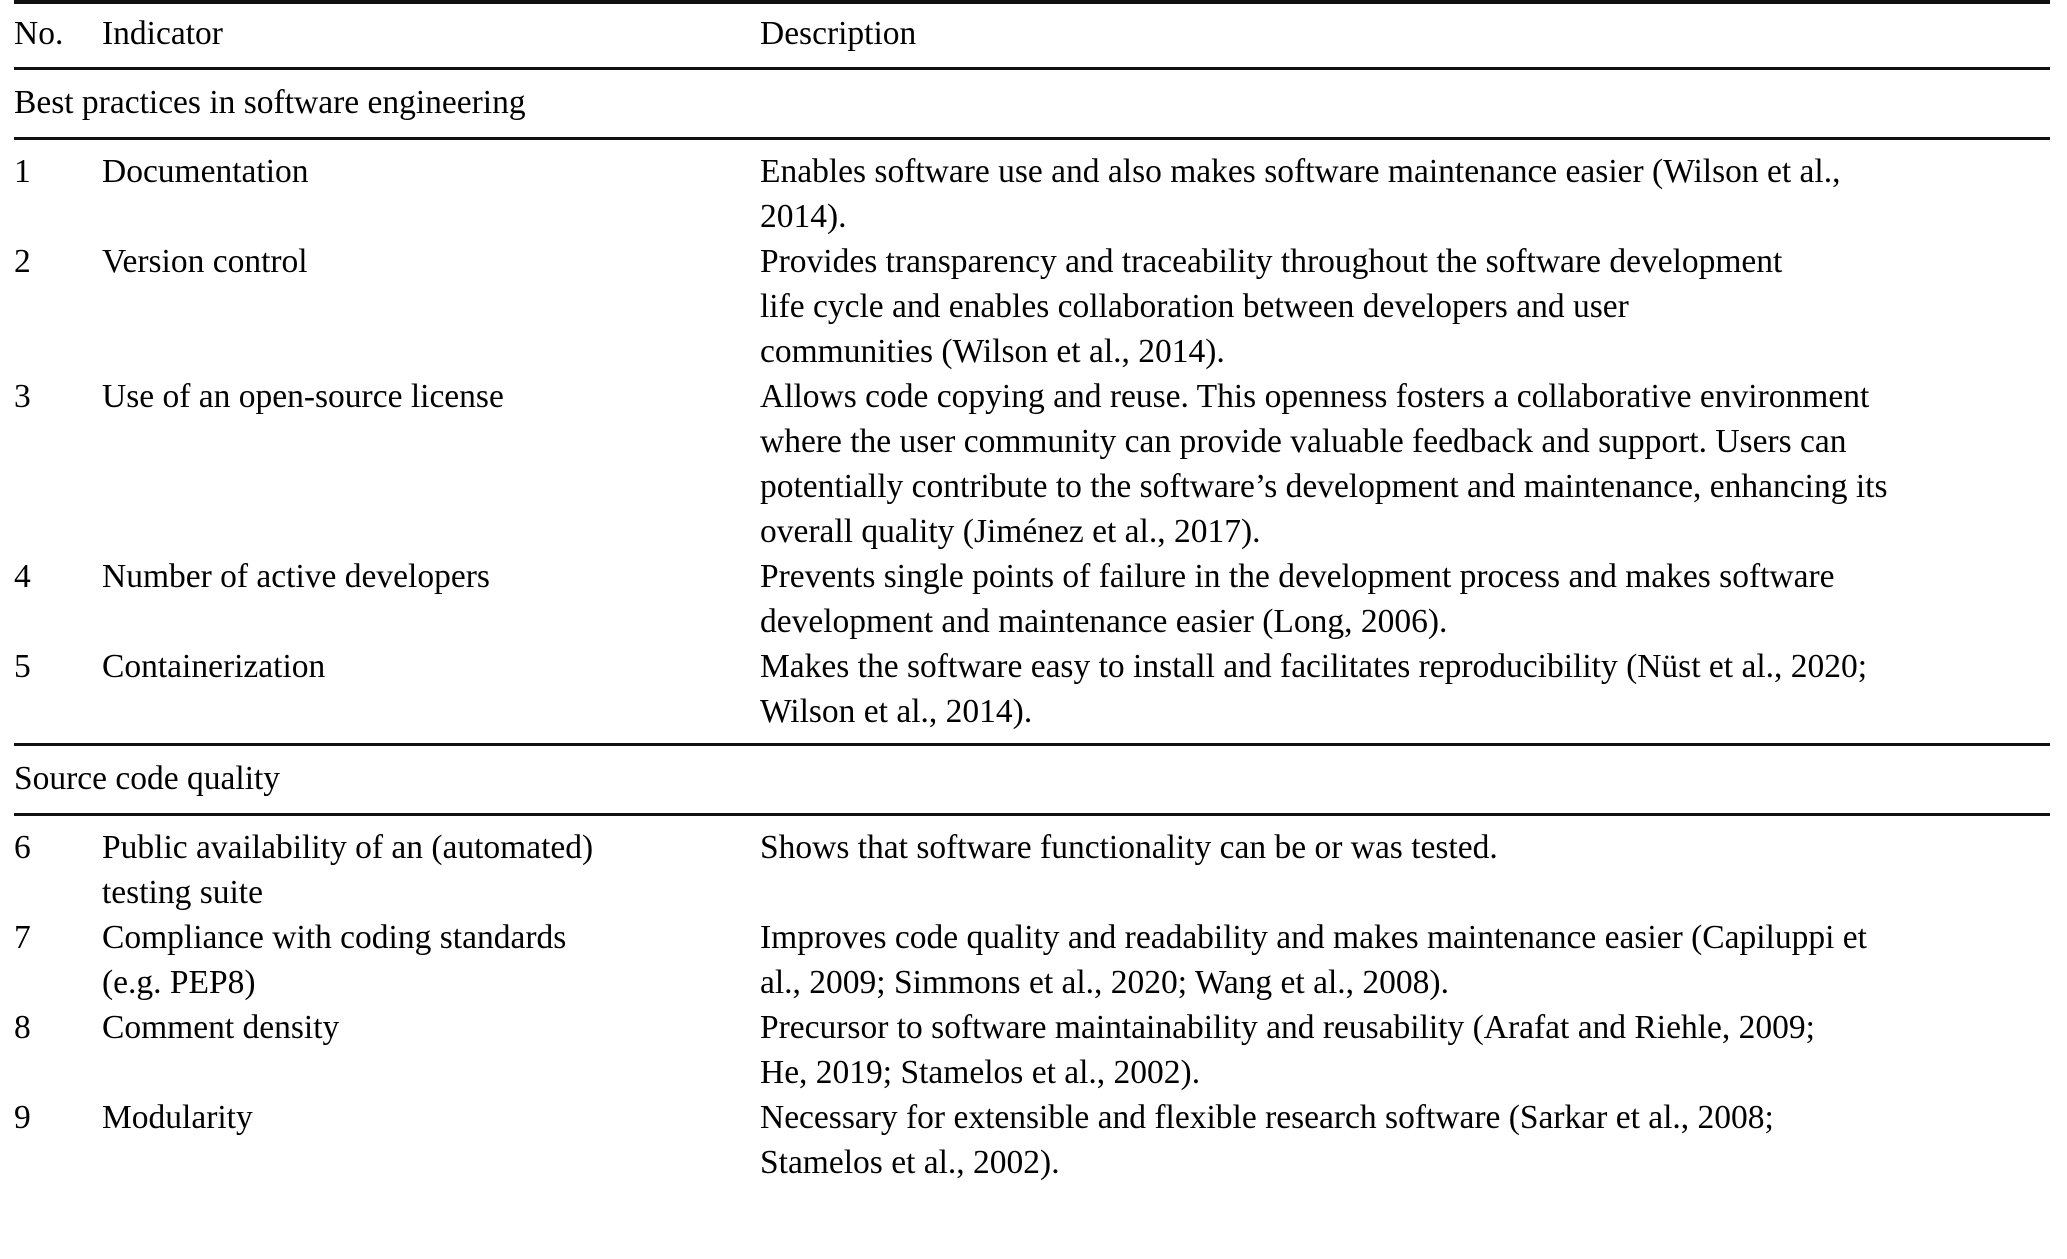  What do you see at coordinates (22, 937) in the screenshot?
I see `row-number: 7` at bounding box center [22, 937].